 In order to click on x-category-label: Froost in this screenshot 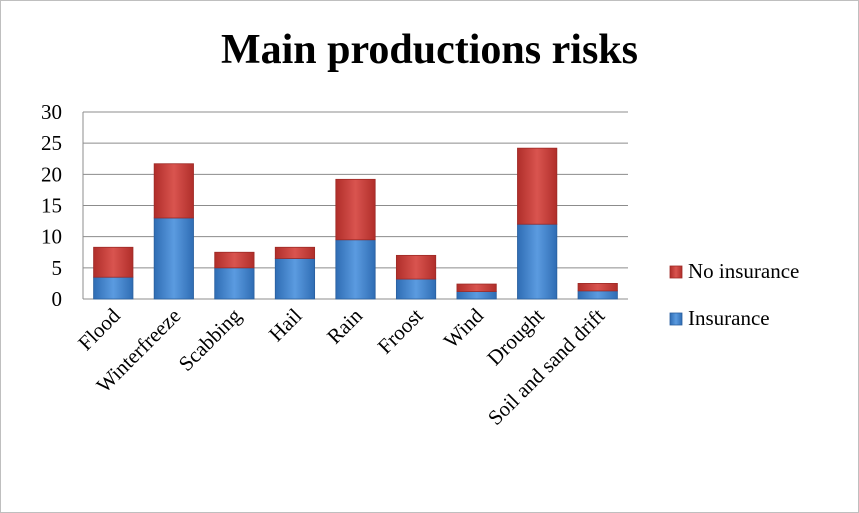, I will do `click(400, 330)`.